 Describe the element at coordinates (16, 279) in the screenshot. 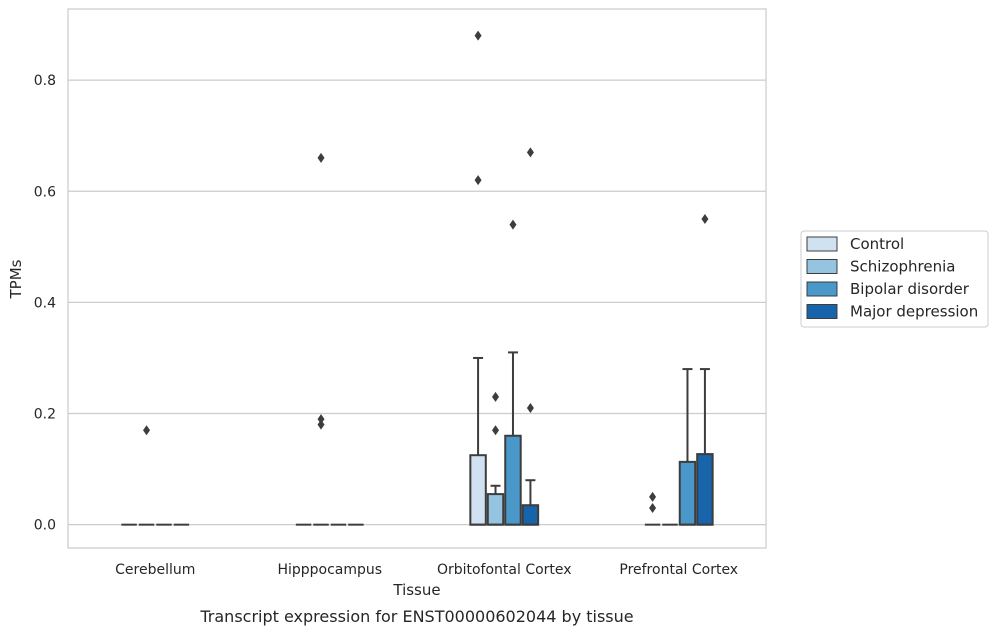

I see `y-axis-label: TPMs` at that location.